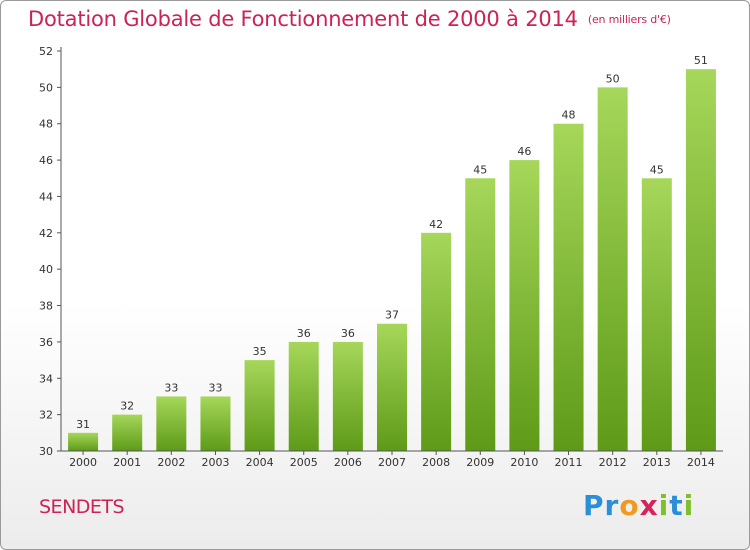 Image resolution: width=750 pixels, height=550 pixels. What do you see at coordinates (436, 462) in the screenshot?
I see `x-tick-label: 2008` at bounding box center [436, 462].